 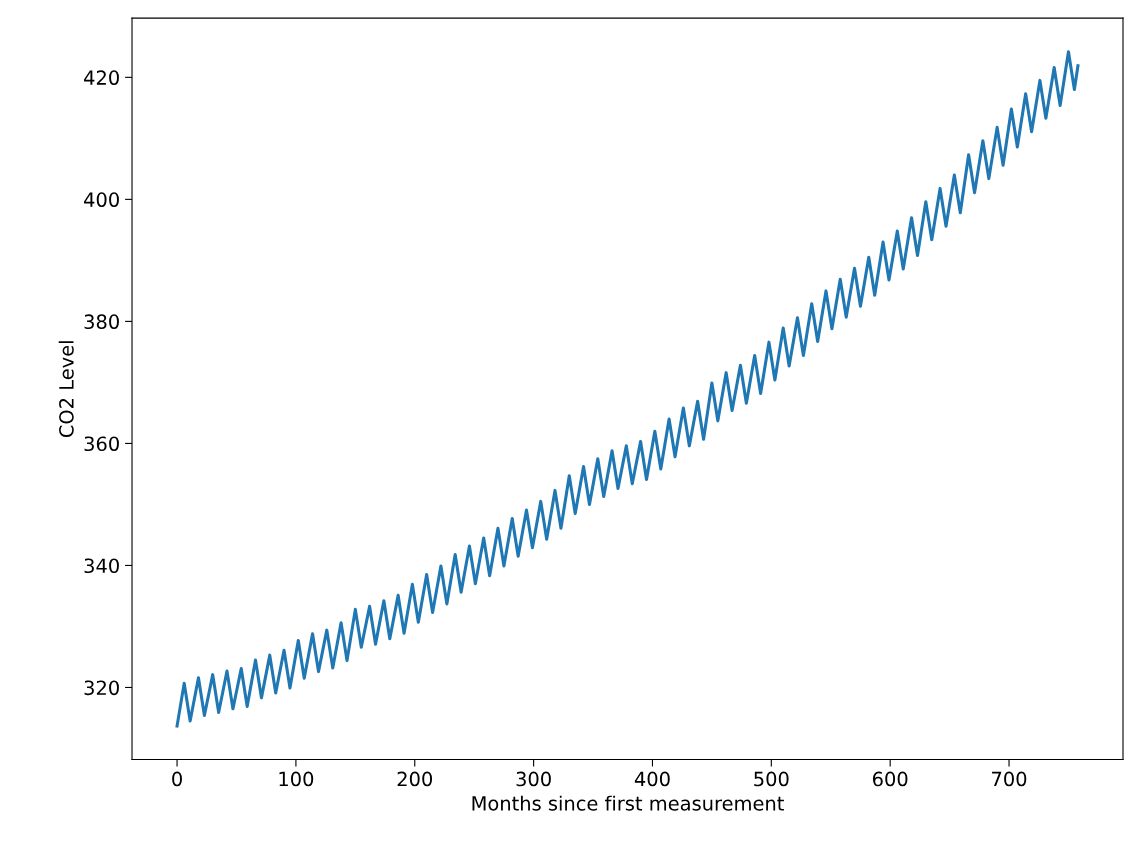 I want to click on y-tick-label: 380, so click(x=101, y=322).